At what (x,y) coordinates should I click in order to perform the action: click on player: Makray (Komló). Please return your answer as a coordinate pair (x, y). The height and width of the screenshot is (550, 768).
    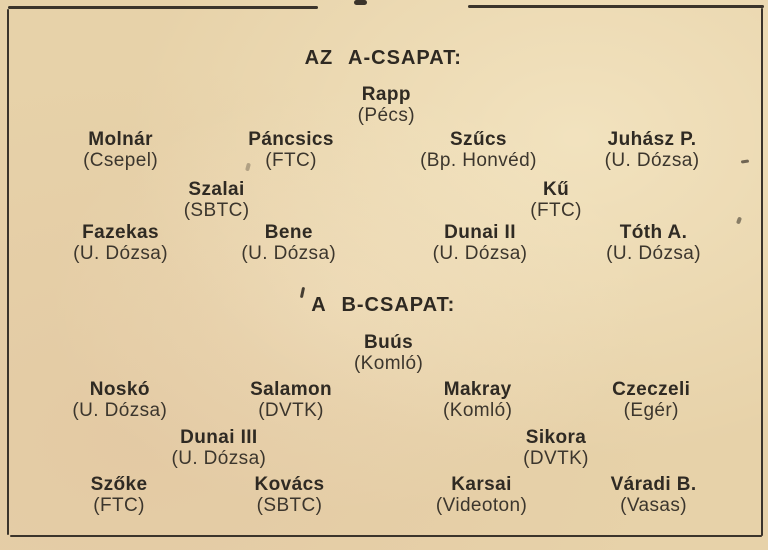
    Looking at the image, I should click on (477, 400).